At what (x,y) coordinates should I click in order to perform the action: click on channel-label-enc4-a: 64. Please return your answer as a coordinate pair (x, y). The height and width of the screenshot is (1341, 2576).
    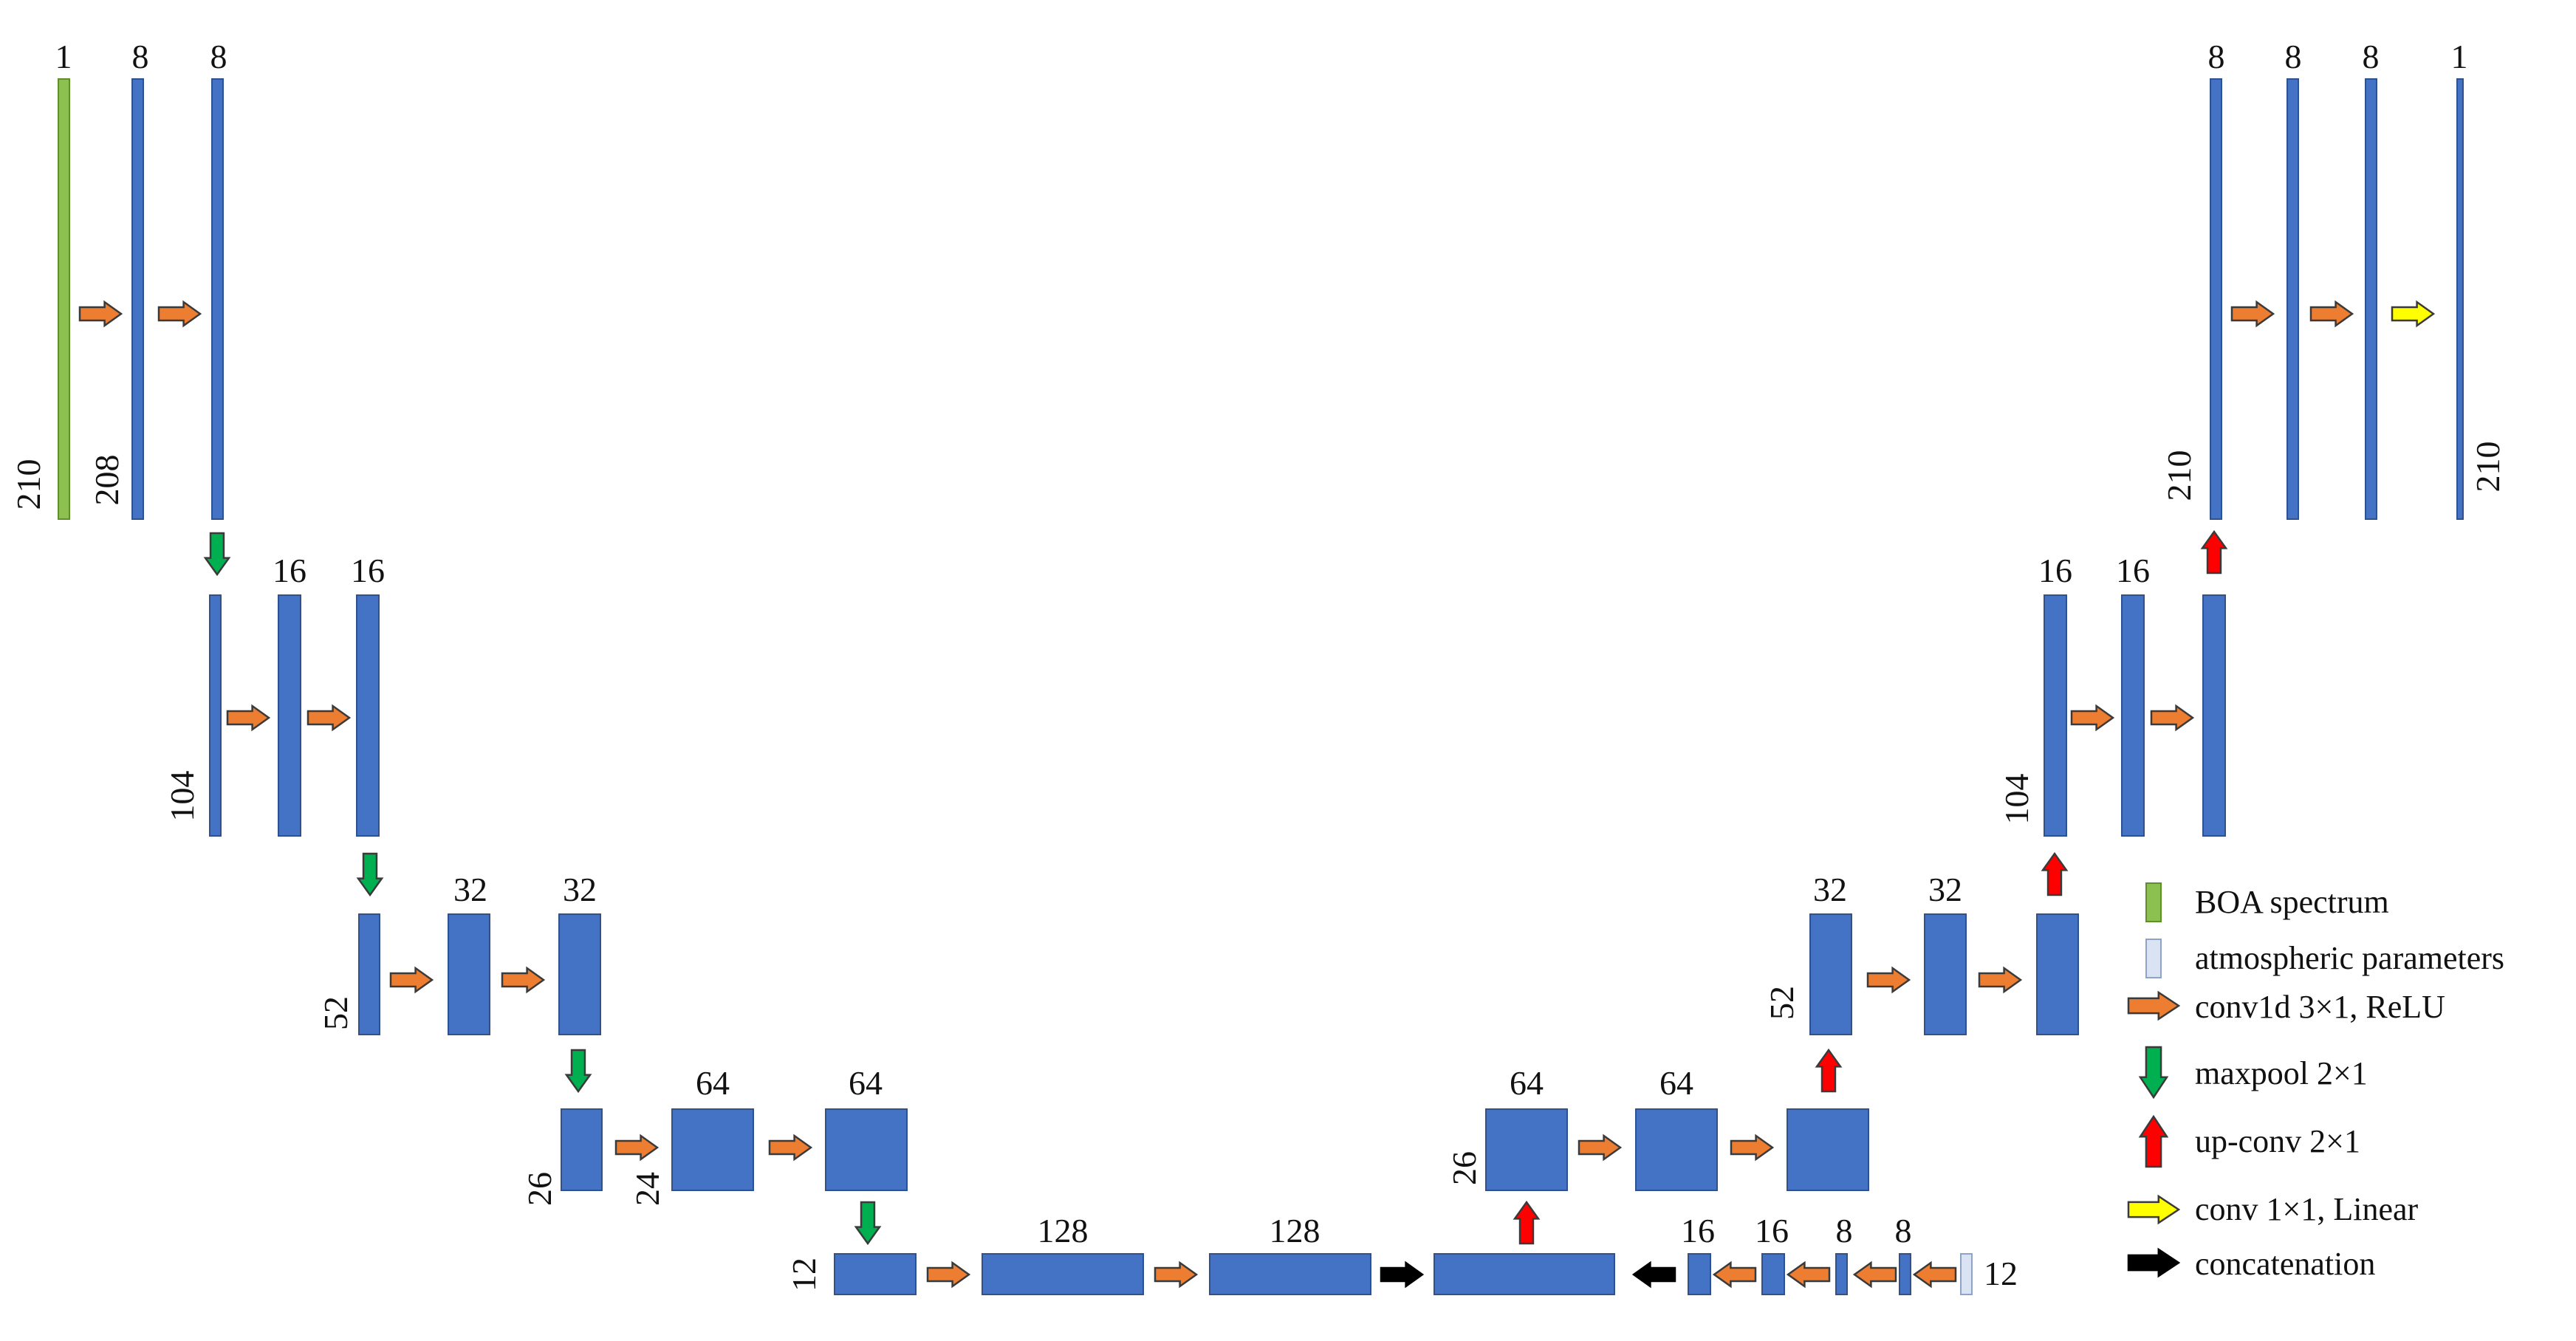
    Looking at the image, I should click on (713, 1083).